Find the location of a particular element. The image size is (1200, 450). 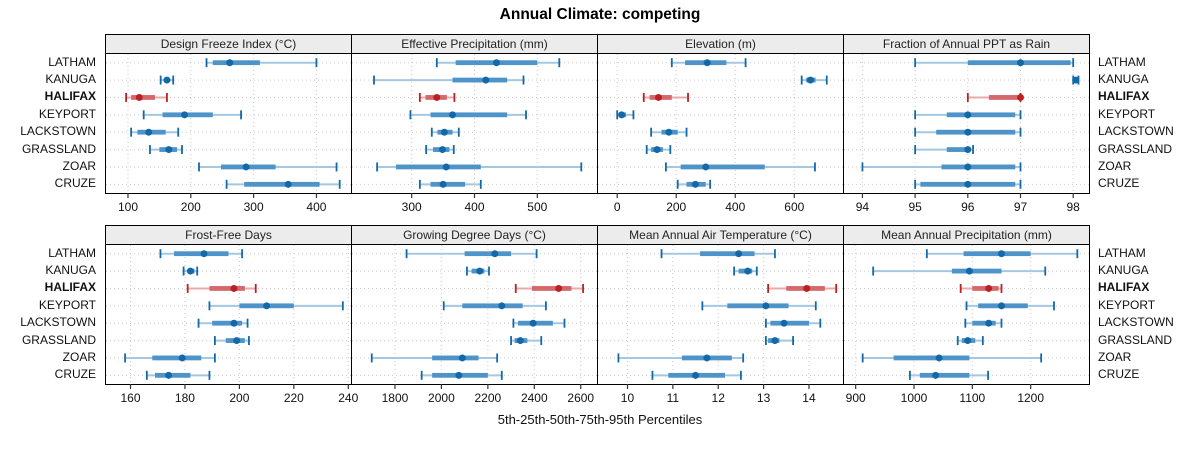

panel-axis: 1800 2000 2200 2400 2600 is located at coordinates (474, 397).